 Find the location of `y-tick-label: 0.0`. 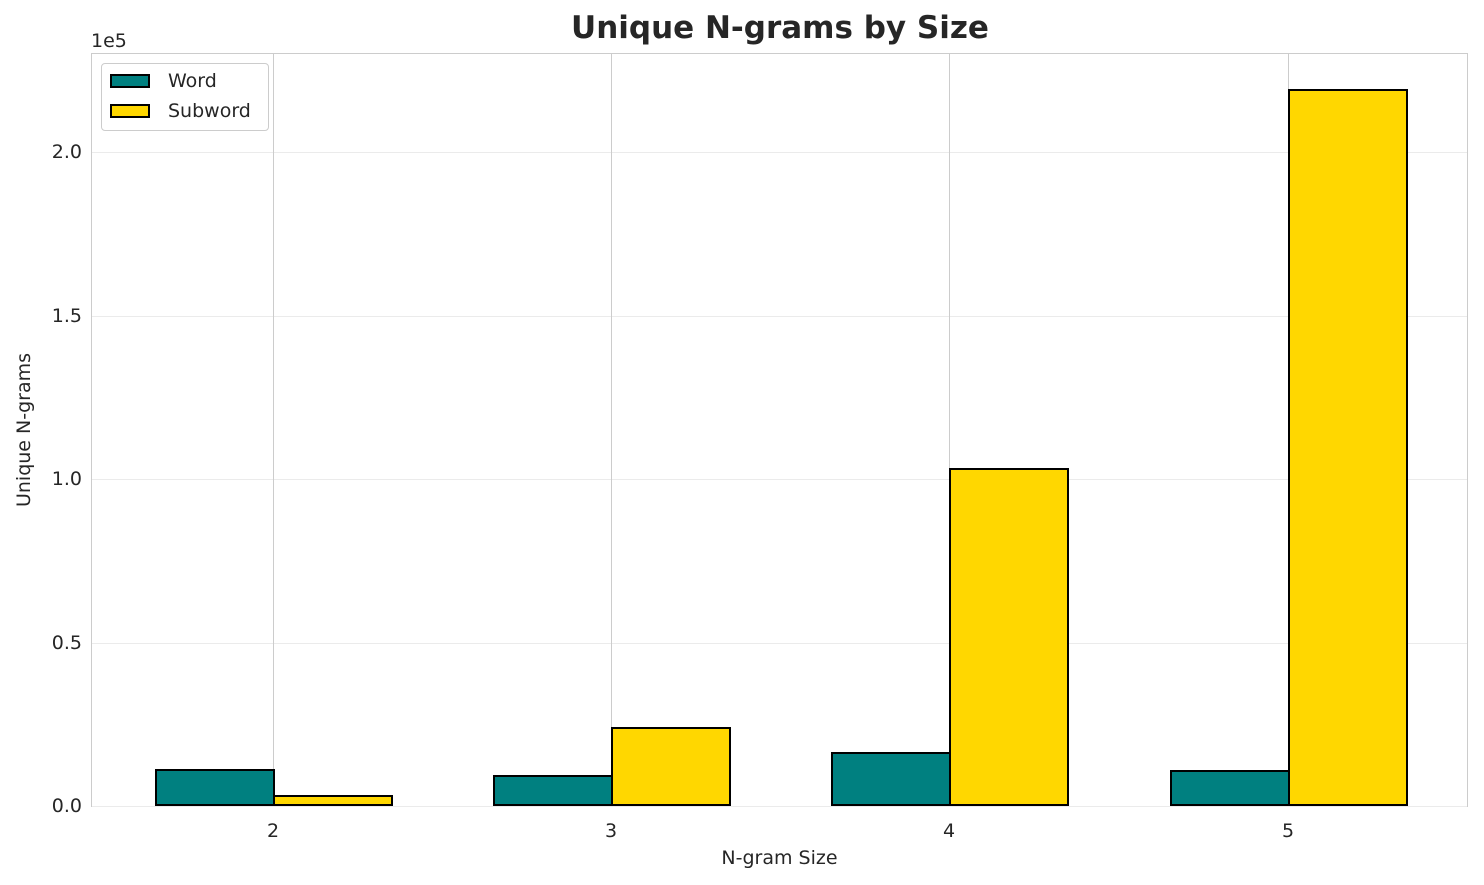

y-tick-label: 0.0 is located at coordinates (66, 806).